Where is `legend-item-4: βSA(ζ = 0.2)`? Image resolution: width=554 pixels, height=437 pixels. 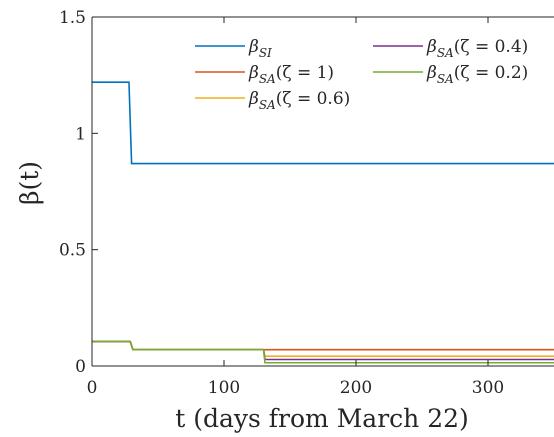
legend-item-4: βSA(ζ = 0.2) is located at coordinates (450, 74).